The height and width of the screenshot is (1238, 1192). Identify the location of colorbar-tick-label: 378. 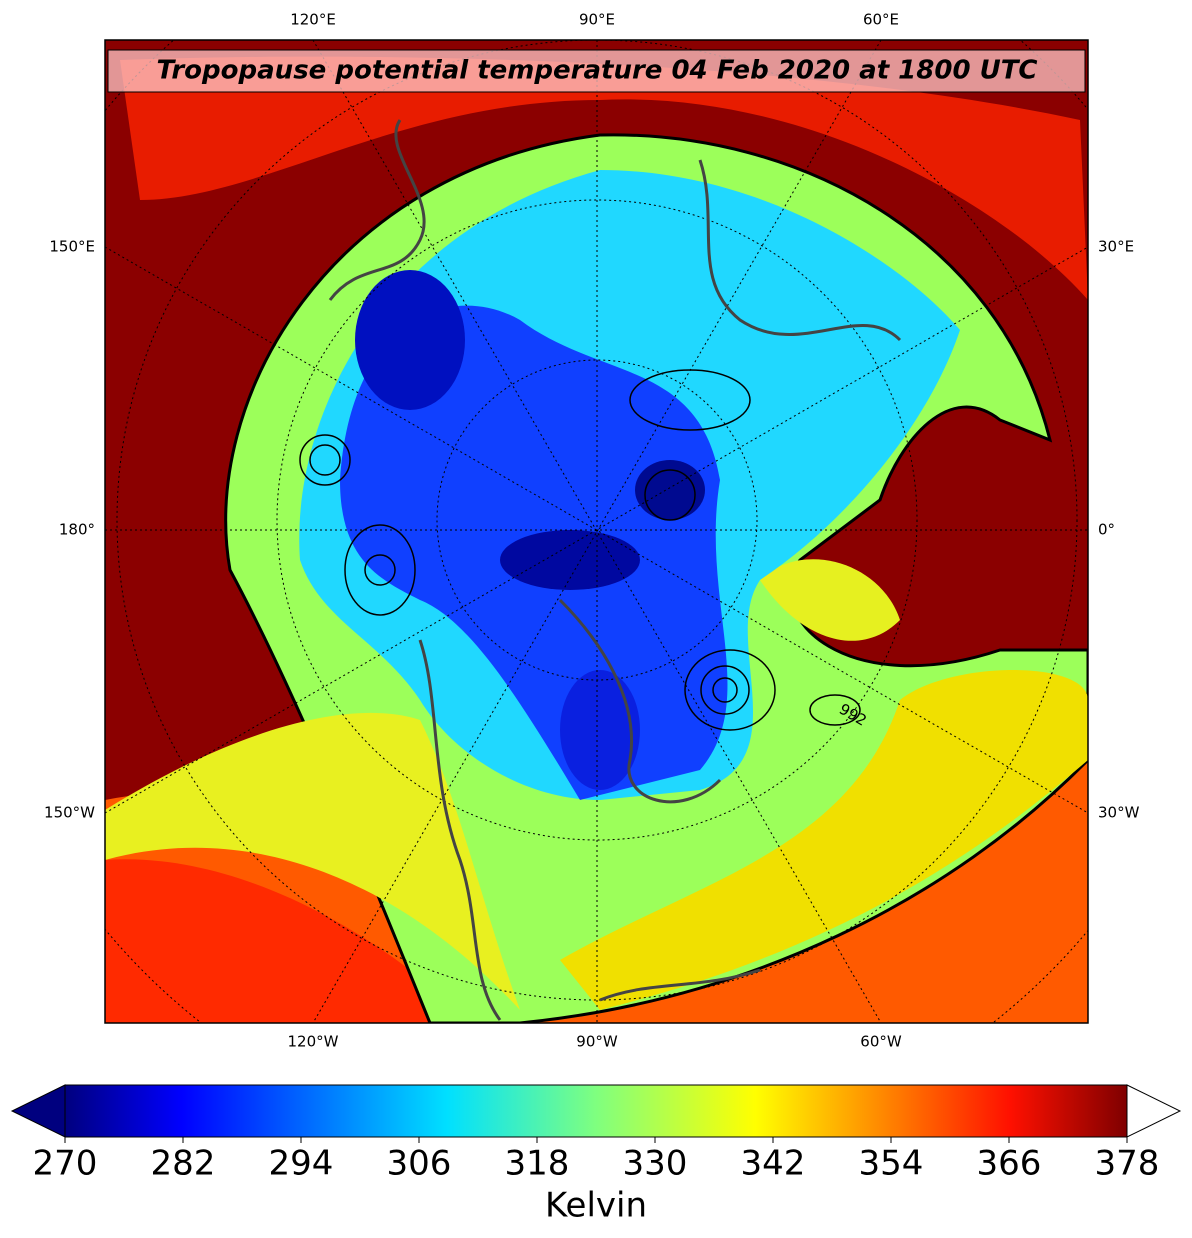
(1127, 1164).